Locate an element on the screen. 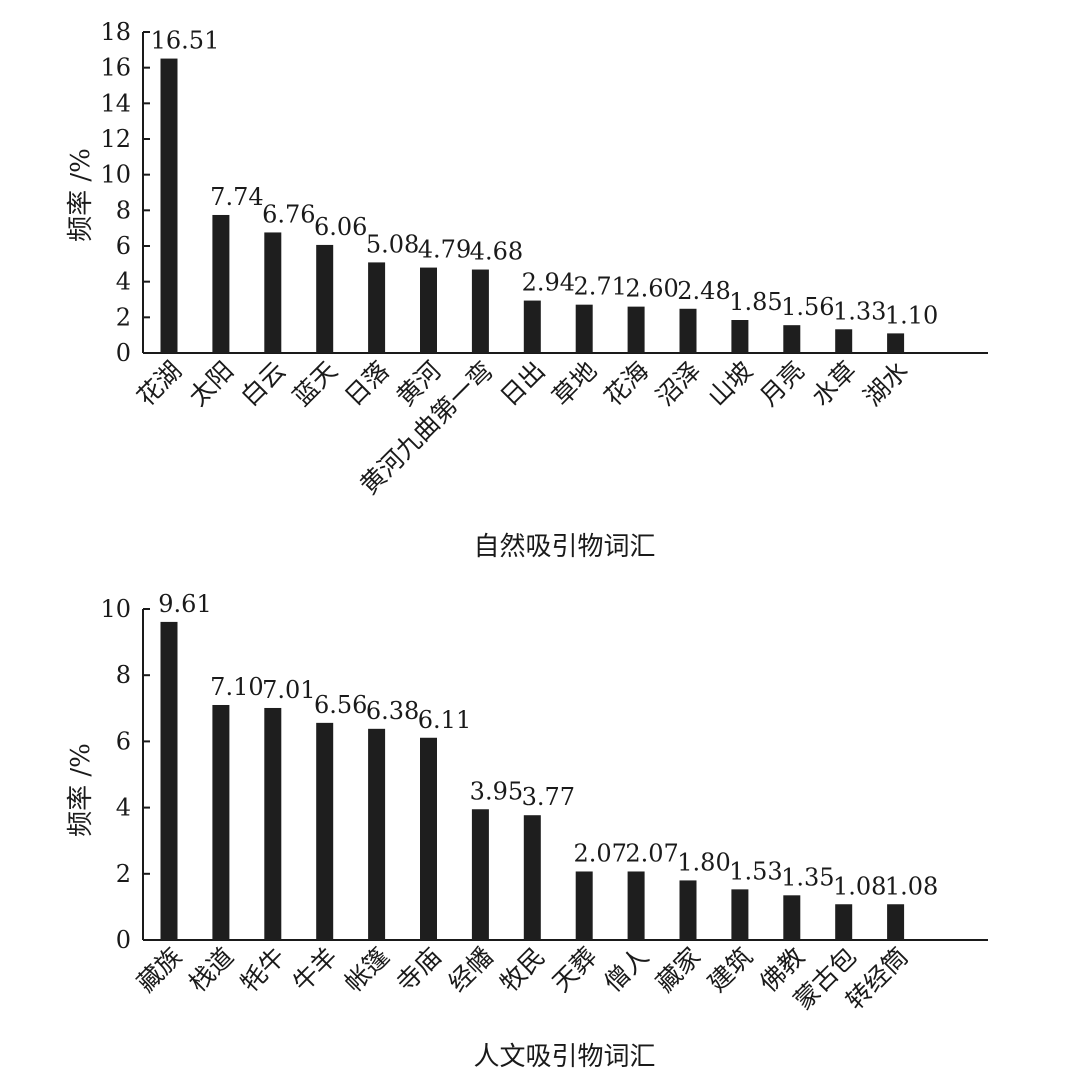  y-tick-label: 16 is located at coordinates (115, 68).